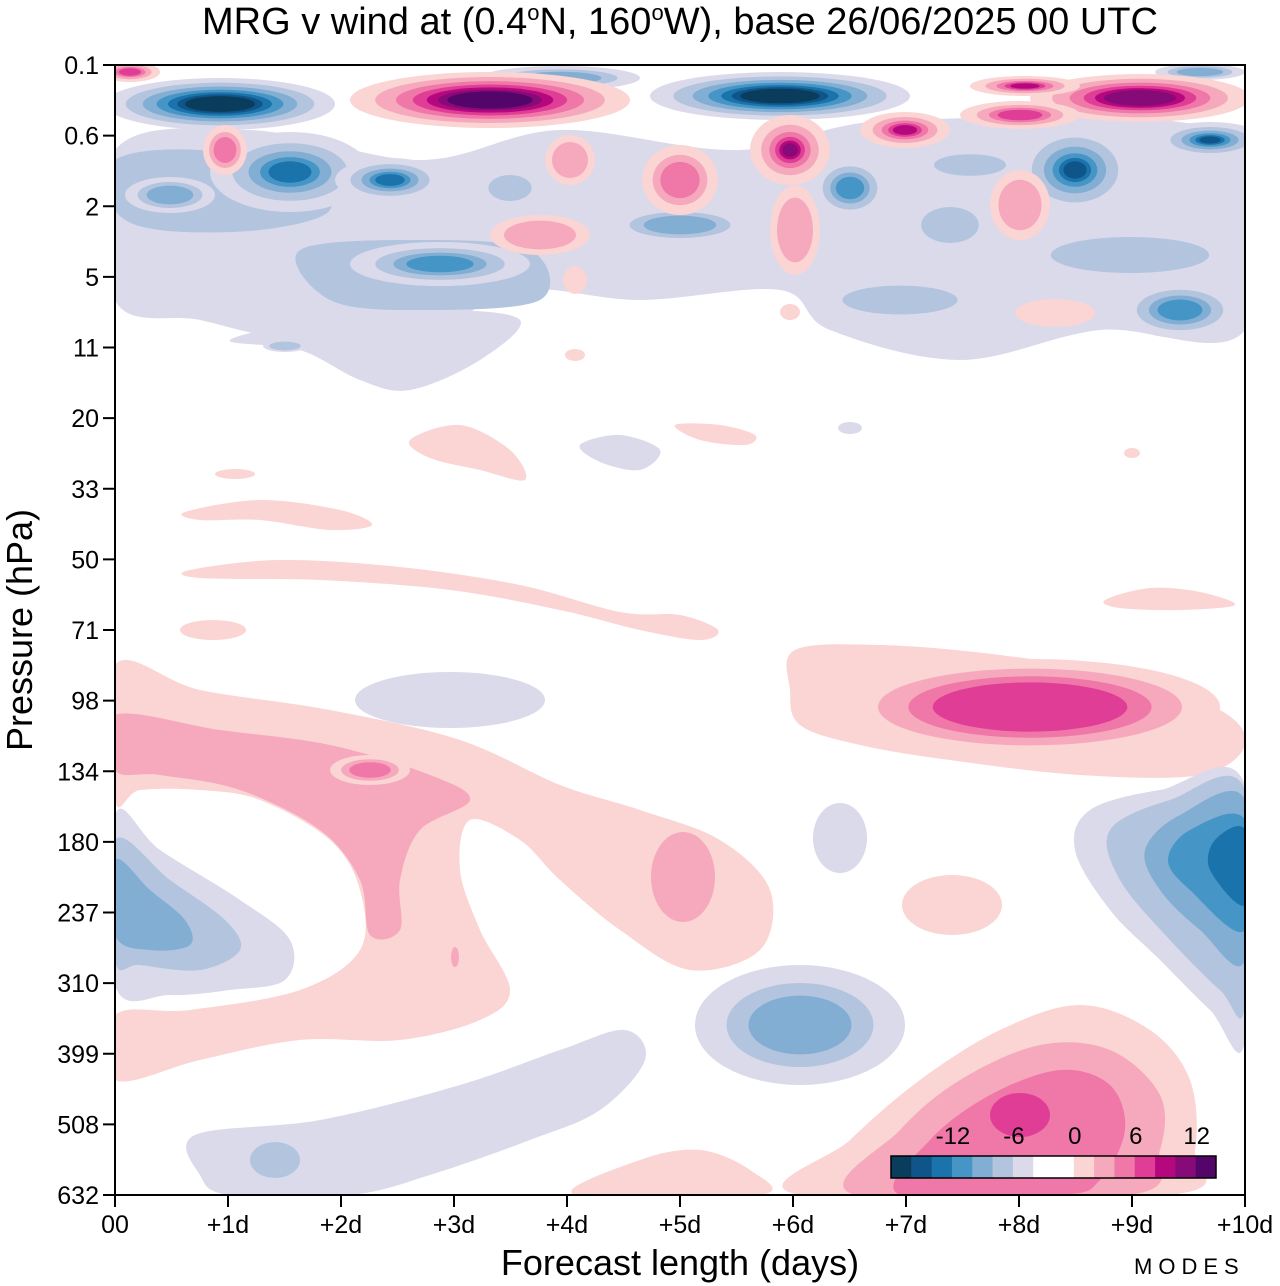 The image size is (1280, 1286). I want to click on x-axis: 00 +1d +2d +3d +4d +5d +6d +7d +8d +9d +10d, so click(687, 1217).